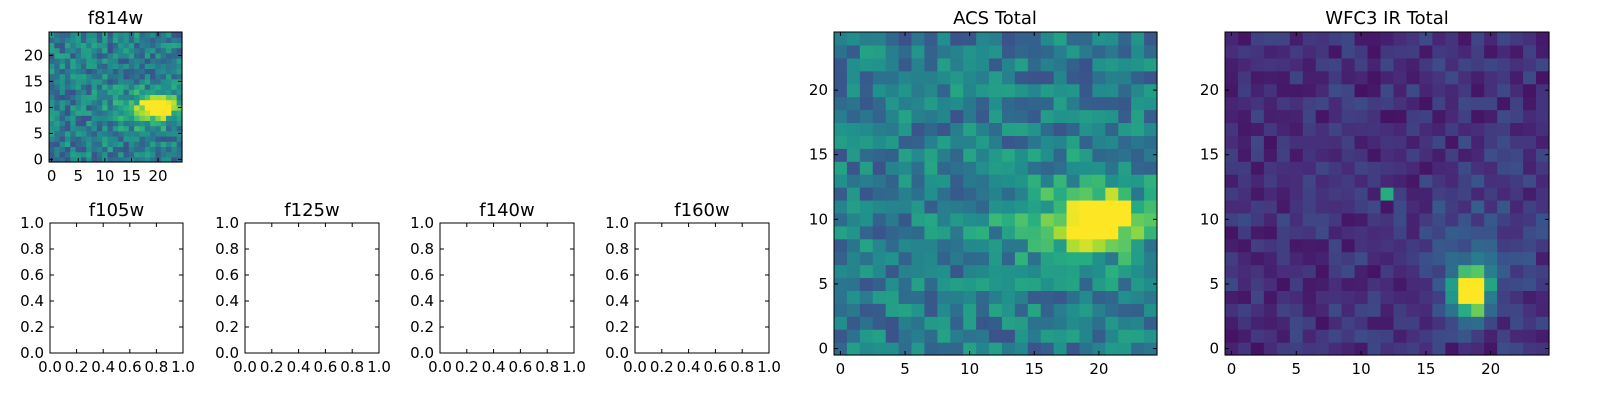 The height and width of the screenshot is (400, 1600). Describe the element at coordinates (574, 367) in the screenshot. I see `x-tick-label: 1.0` at that location.